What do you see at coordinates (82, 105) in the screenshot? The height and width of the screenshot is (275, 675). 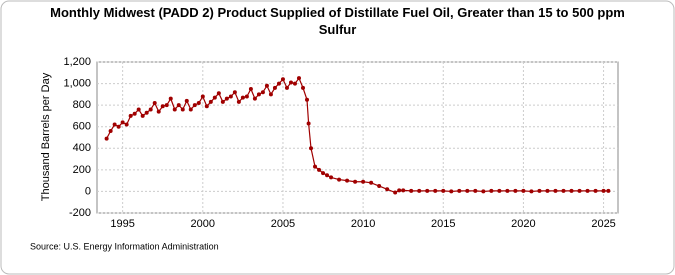 I see `y-tick-label: 800` at bounding box center [82, 105].